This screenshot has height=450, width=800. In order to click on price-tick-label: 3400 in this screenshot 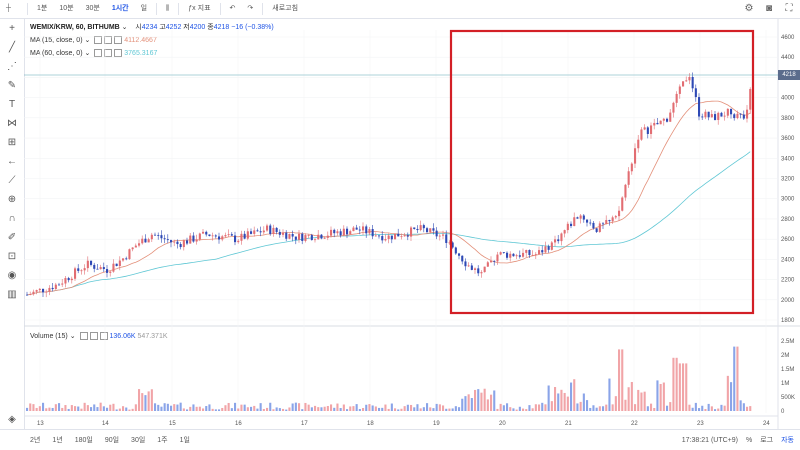, I will do `click(788, 159)`.